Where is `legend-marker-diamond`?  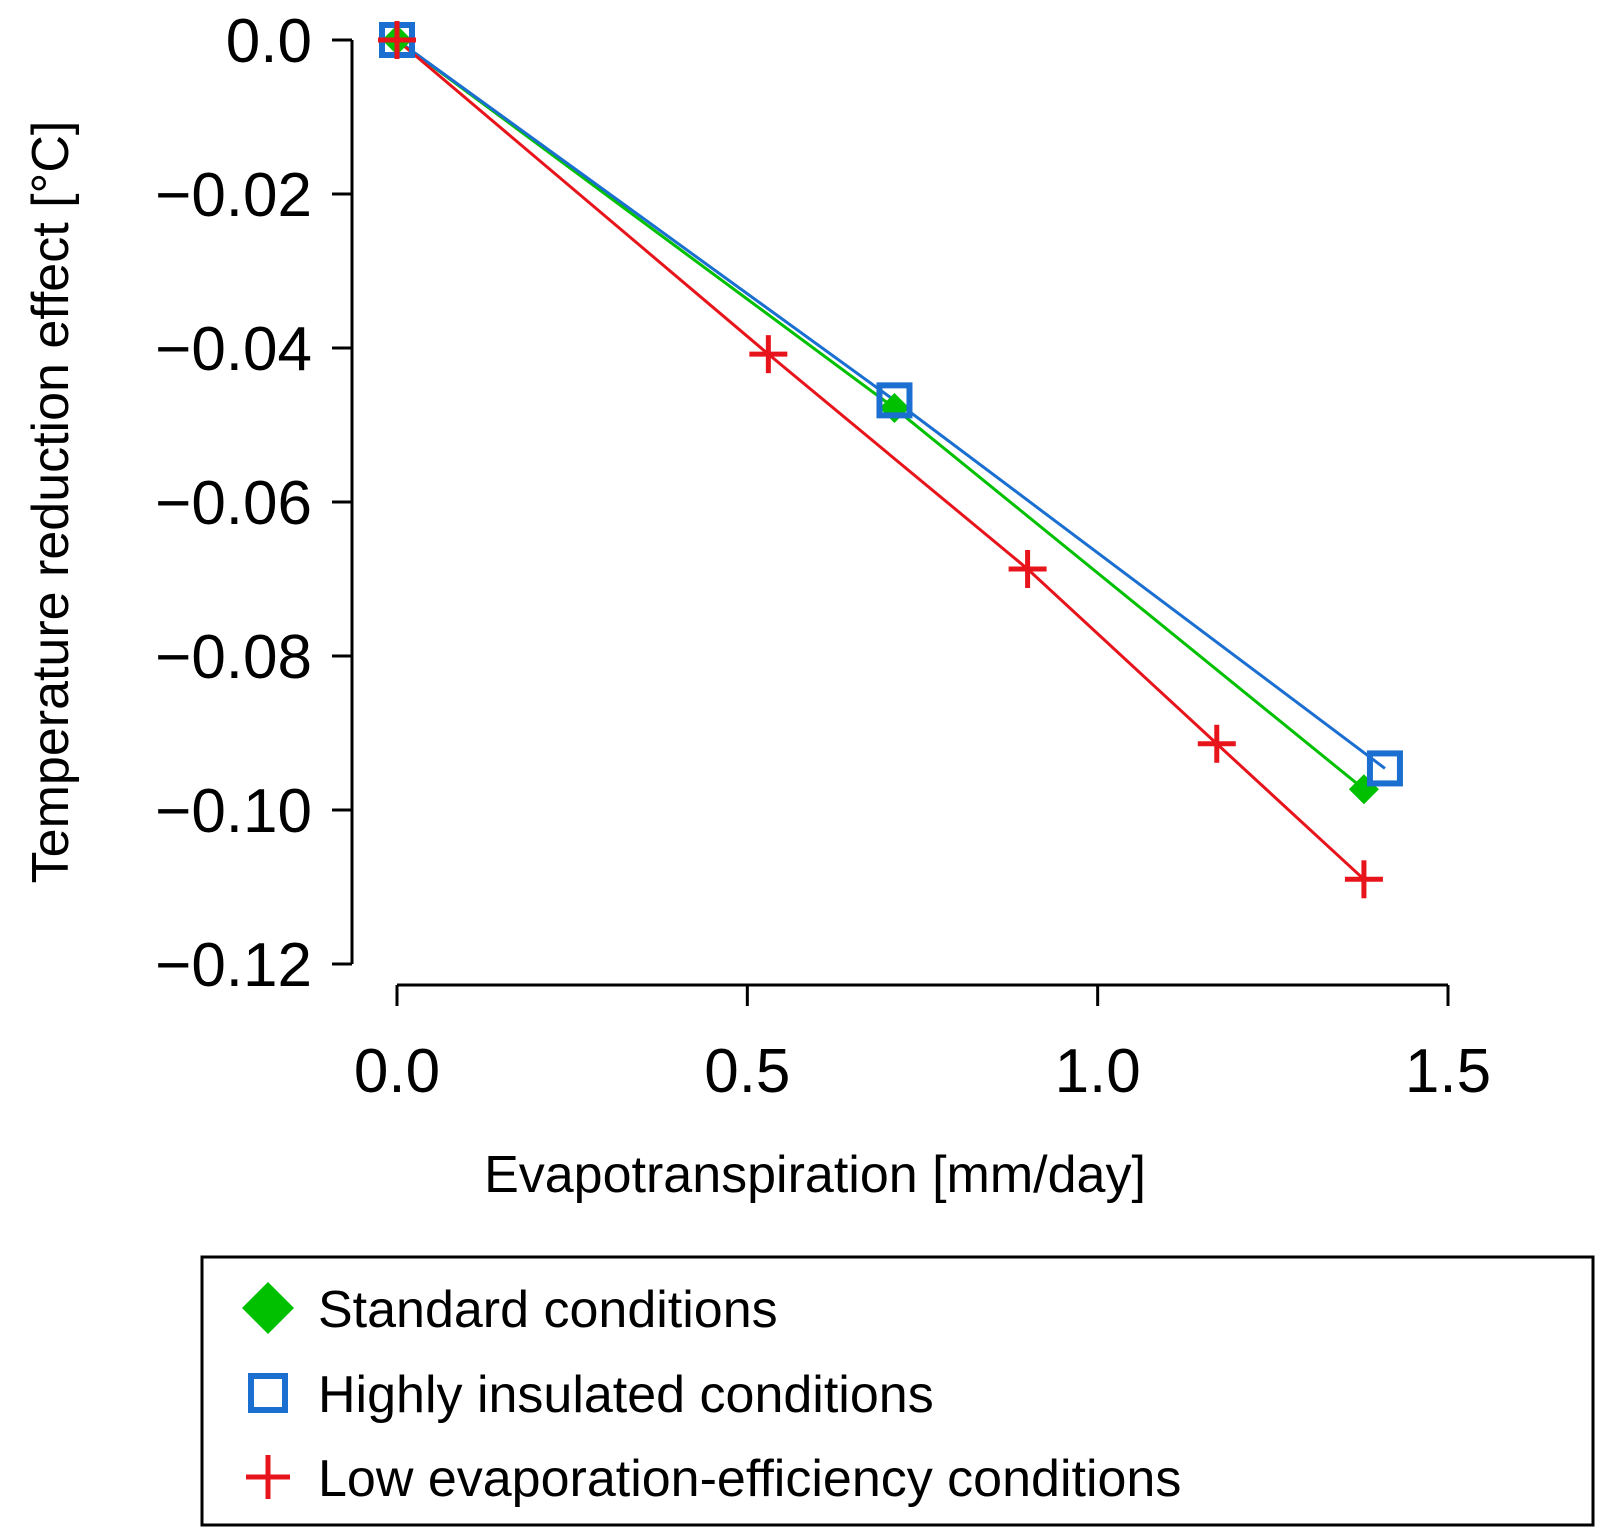 legend-marker-diamond is located at coordinates (268, 1308).